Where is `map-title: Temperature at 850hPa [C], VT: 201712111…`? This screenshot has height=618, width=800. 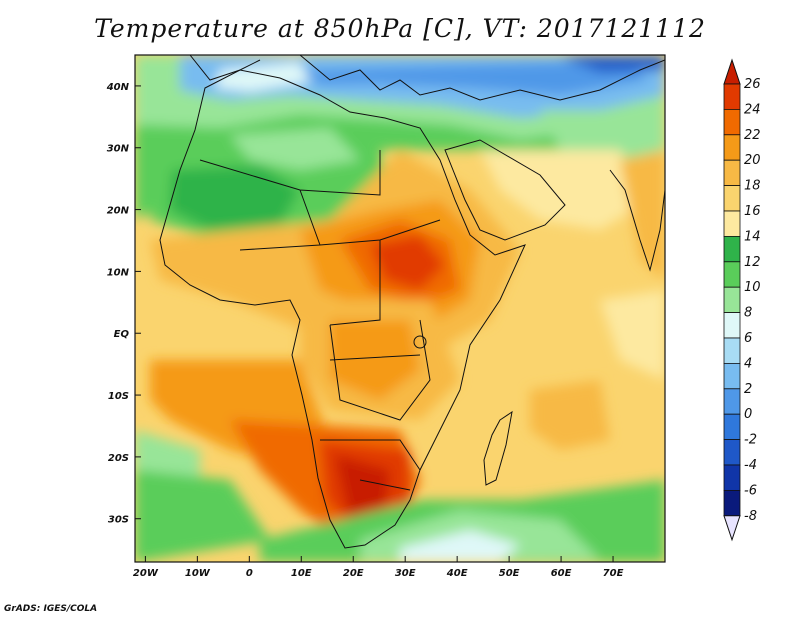
map-title: Temperature at 850hPa [C], VT: 201712111… is located at coordinates (400, 28).